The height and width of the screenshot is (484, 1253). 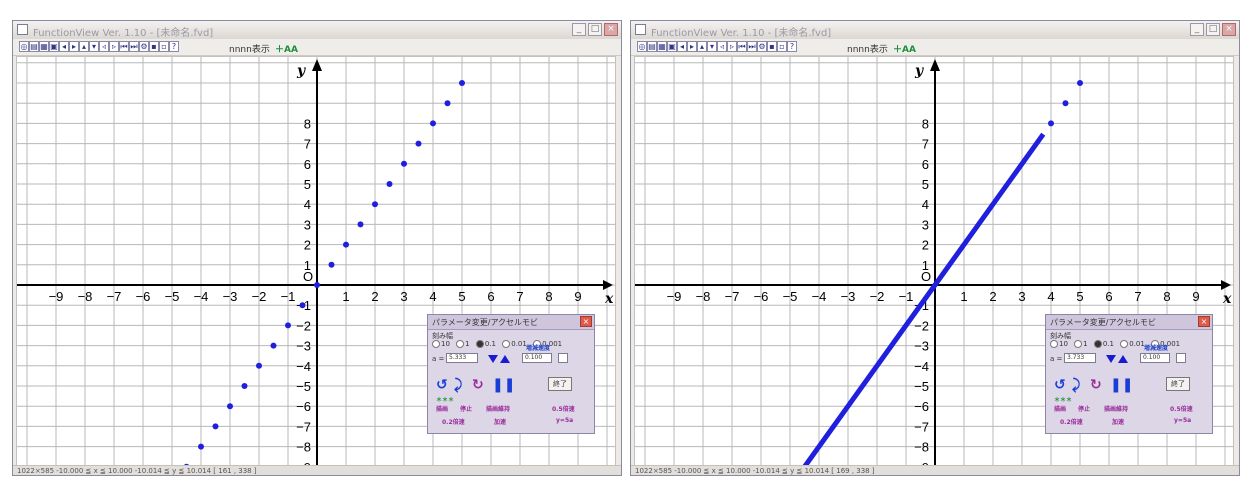 What do you see at coordinates (761, 296) in the screenshot?
I see `x-tick-label: −6` at bounding box center [761, 296].